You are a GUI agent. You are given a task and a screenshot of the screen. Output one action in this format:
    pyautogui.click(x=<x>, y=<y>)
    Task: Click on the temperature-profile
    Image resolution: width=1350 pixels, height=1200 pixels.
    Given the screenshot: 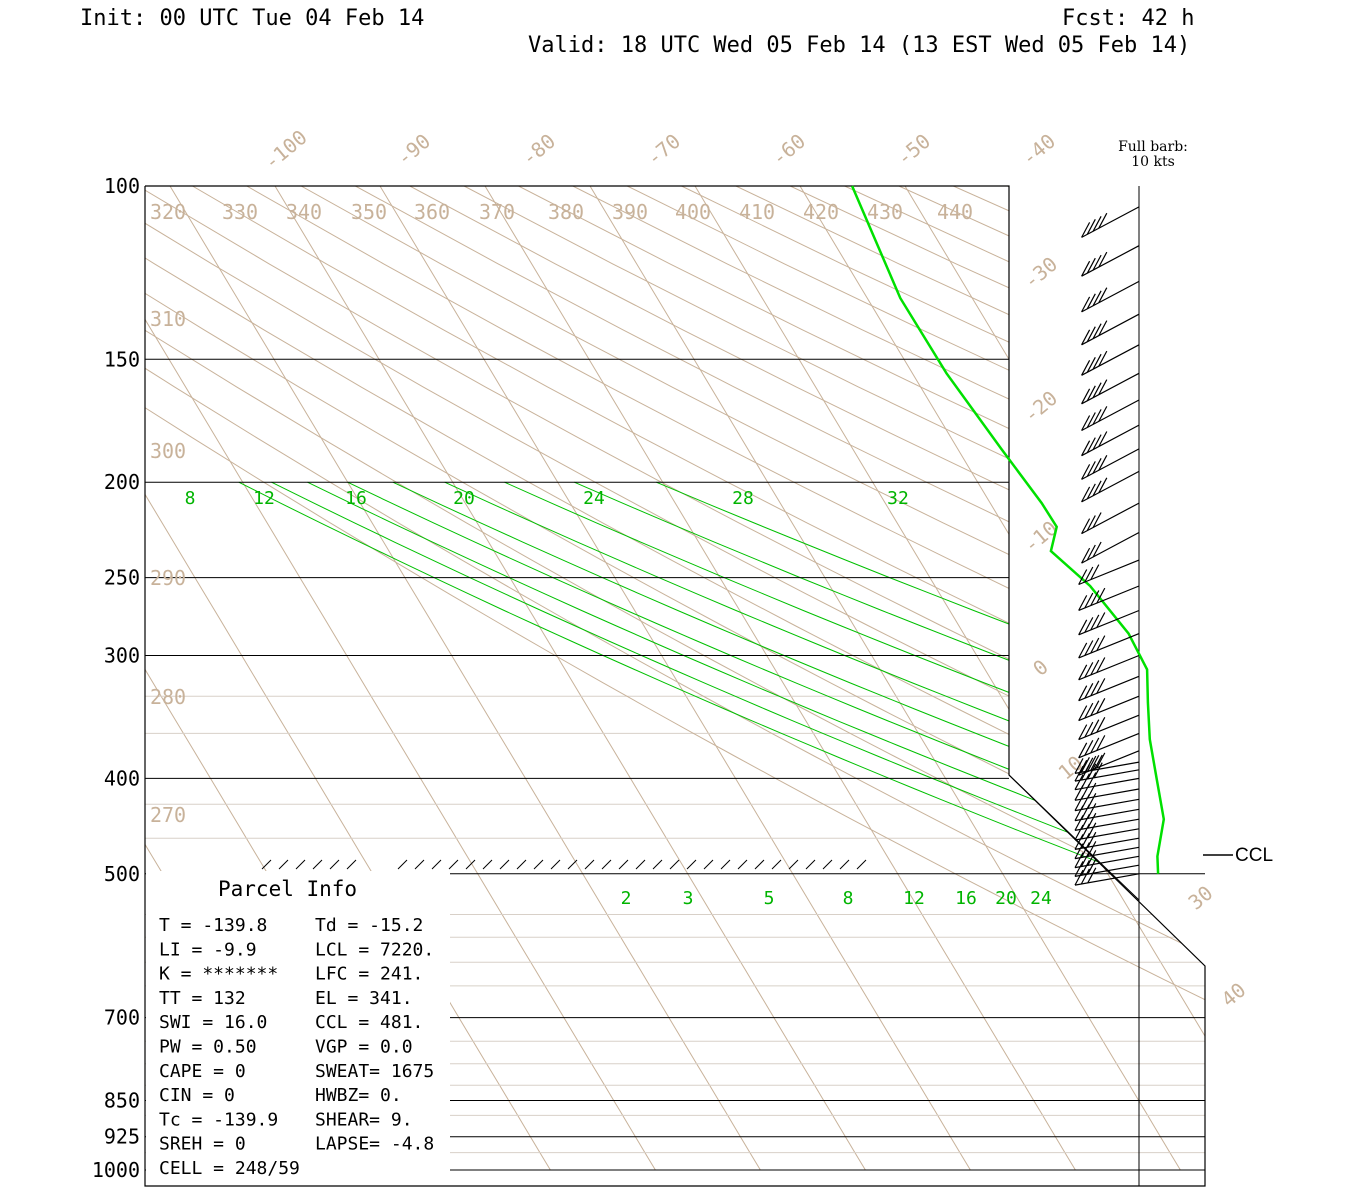 What is the action you would take?
    pyautogui.click(x=1008, y=529)
    